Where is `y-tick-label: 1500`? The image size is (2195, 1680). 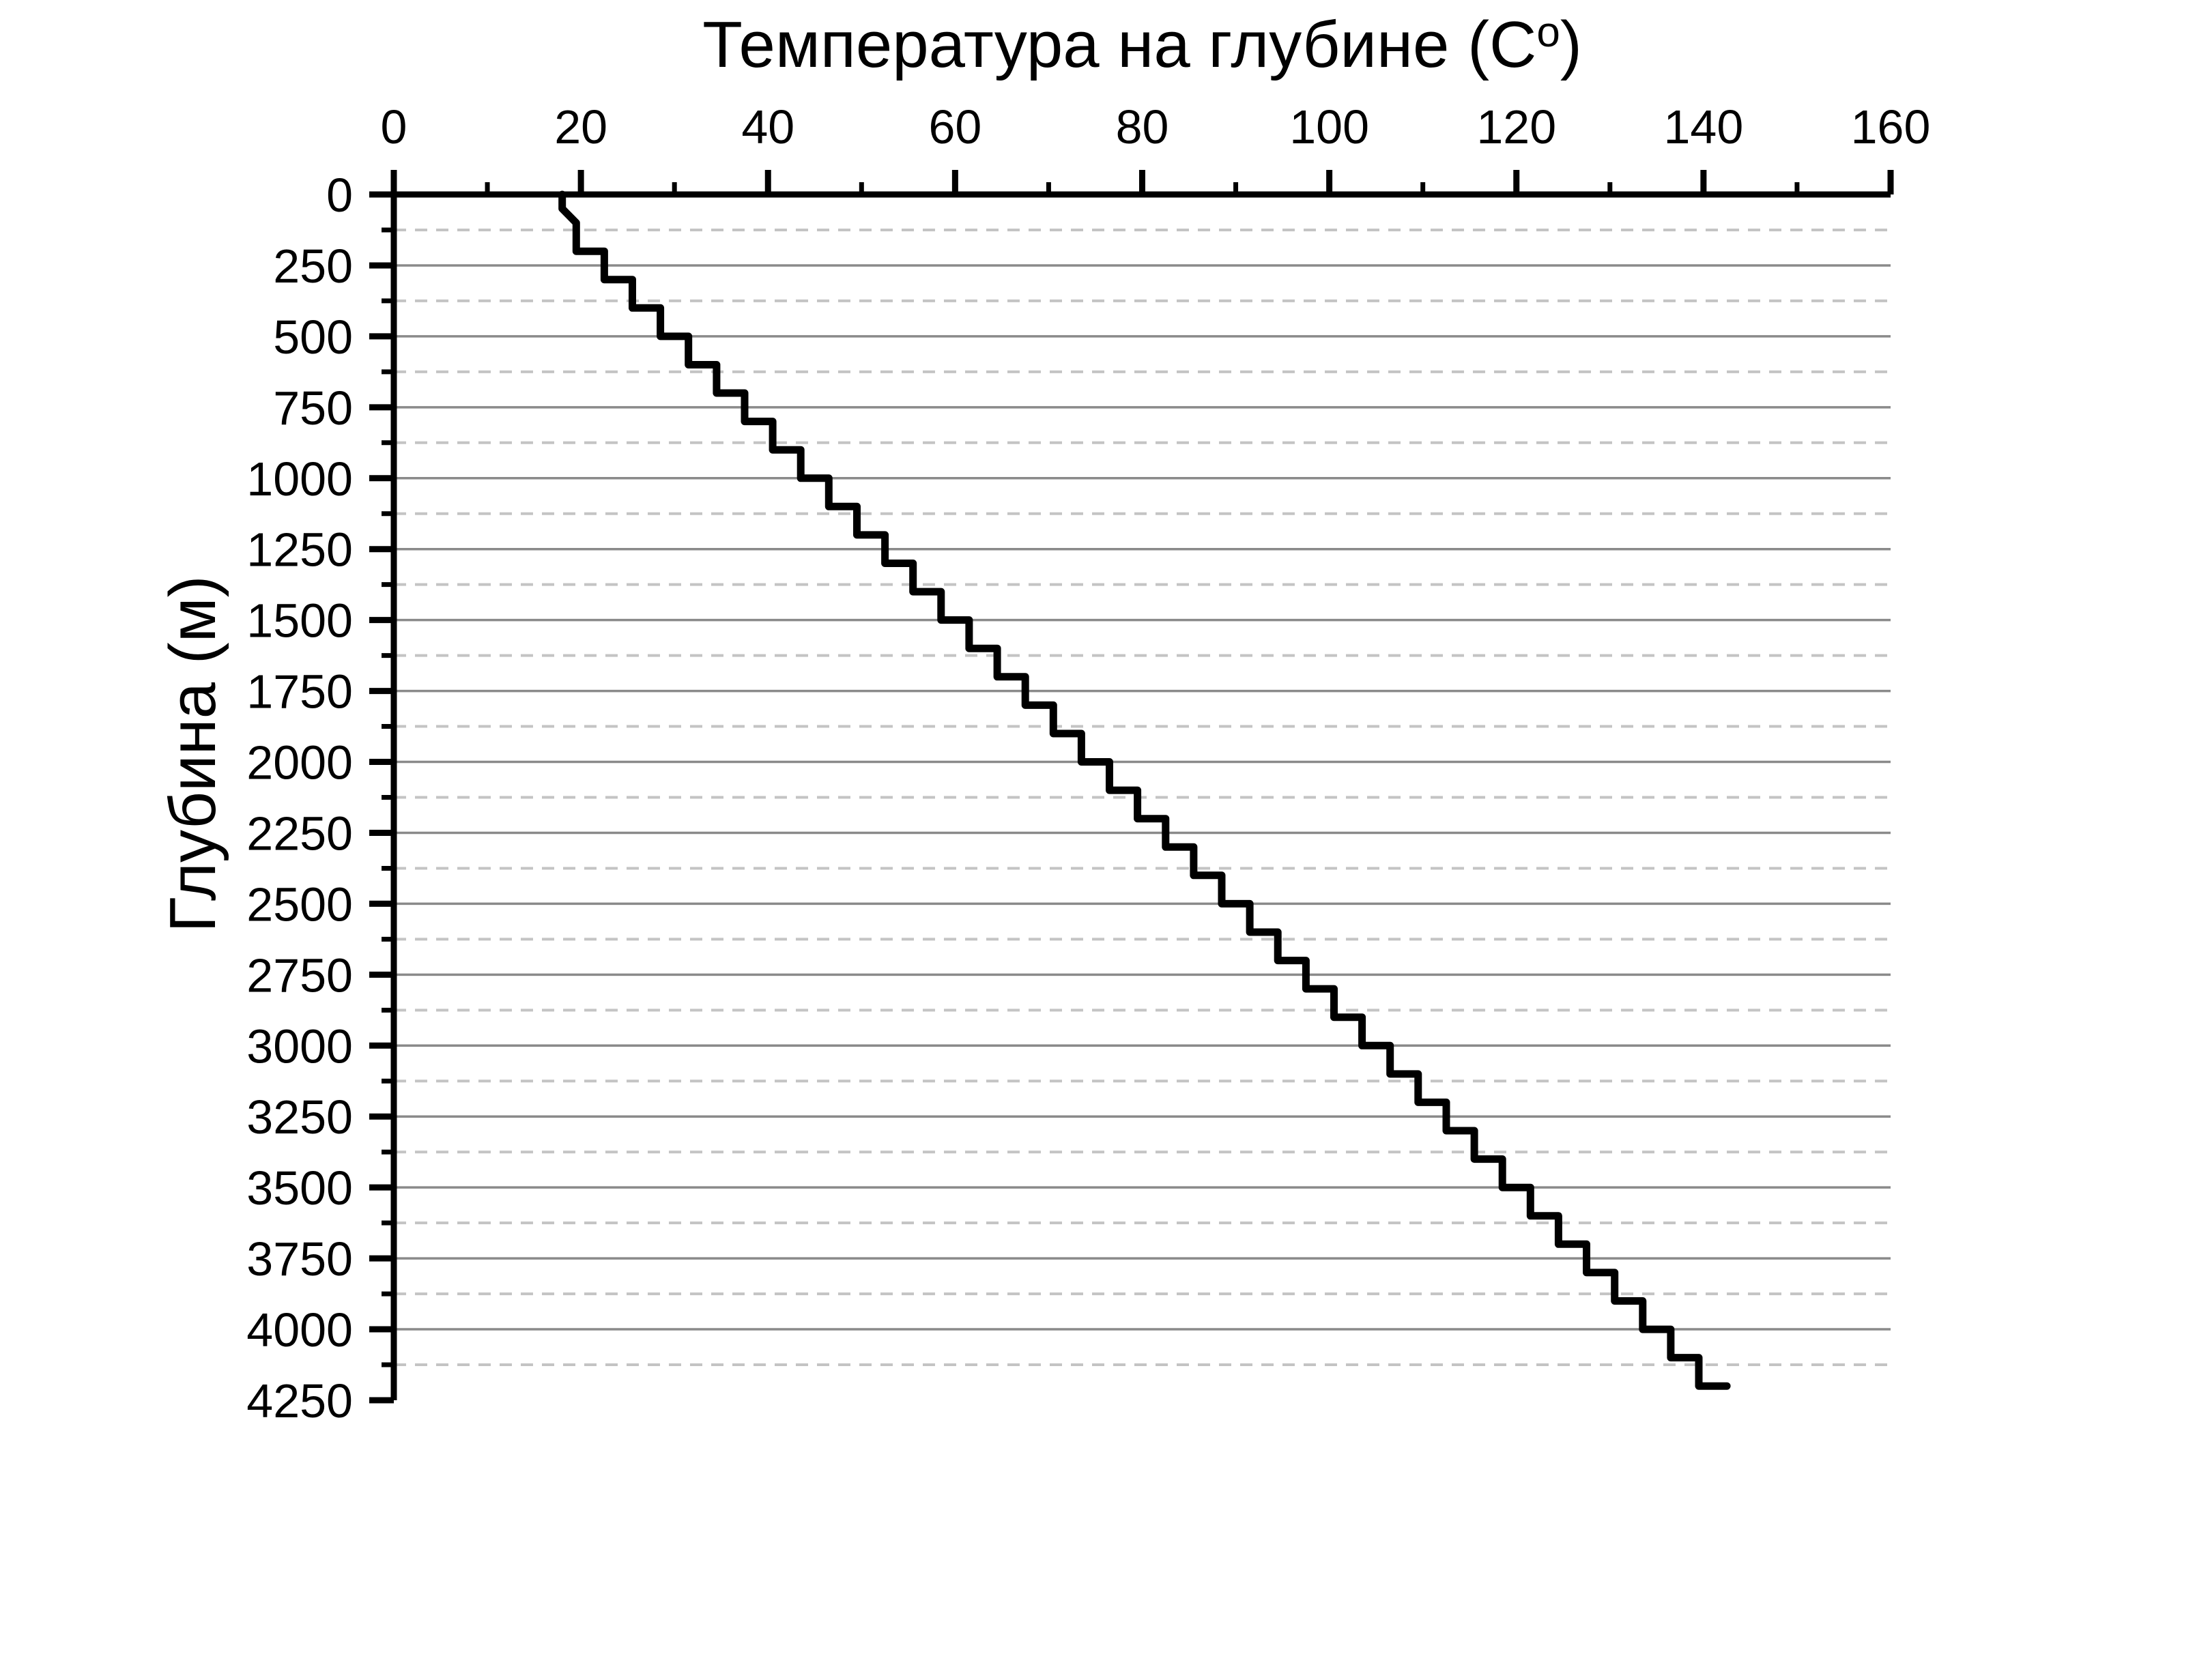
y-tick-label: 1500 is located at coordinates (299, 621).